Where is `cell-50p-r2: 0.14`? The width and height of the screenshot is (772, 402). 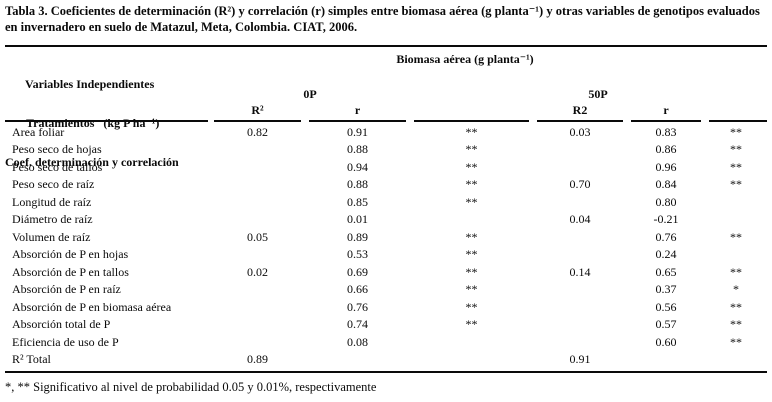
cell-50p-r2: 0.14 is located at coordinates (580, 271).